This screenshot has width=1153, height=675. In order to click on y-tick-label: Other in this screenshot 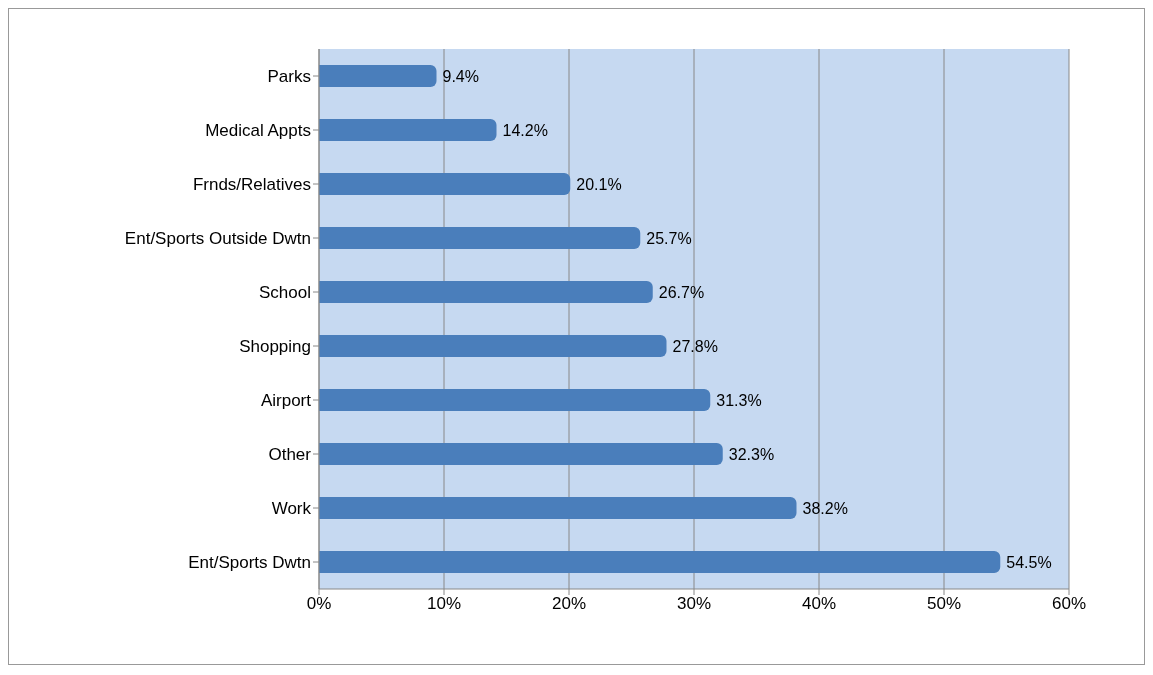, I will do `click(290, 455)`.